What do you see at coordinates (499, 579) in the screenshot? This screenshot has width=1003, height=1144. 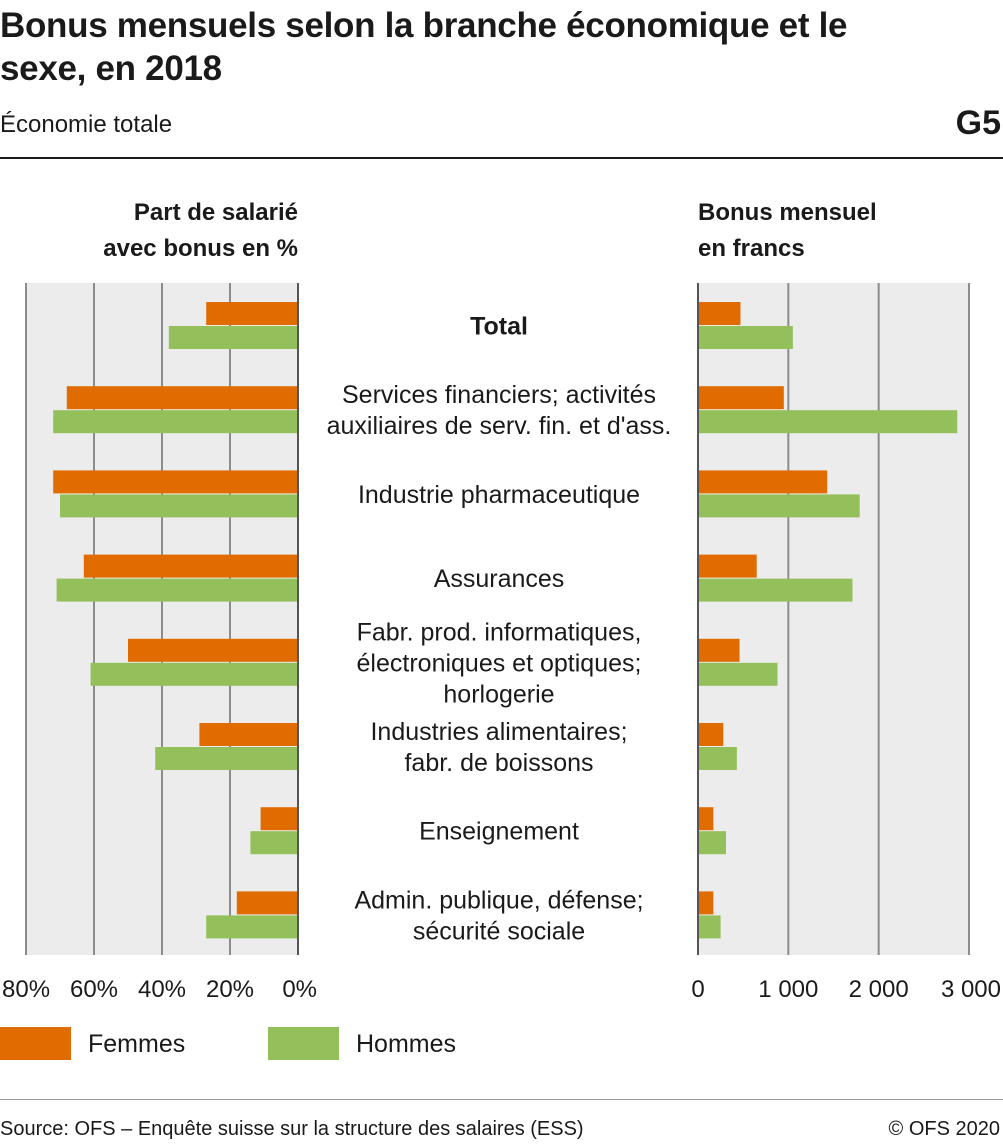 I see `category-label: Assurances` at bounding box center [499, 579].